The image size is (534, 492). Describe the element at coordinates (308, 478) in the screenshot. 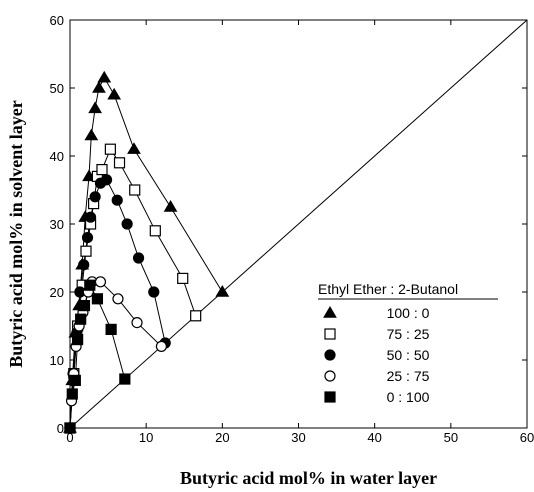

I see `x-axis-label: Butyric acid mol% in water layer` at that location.